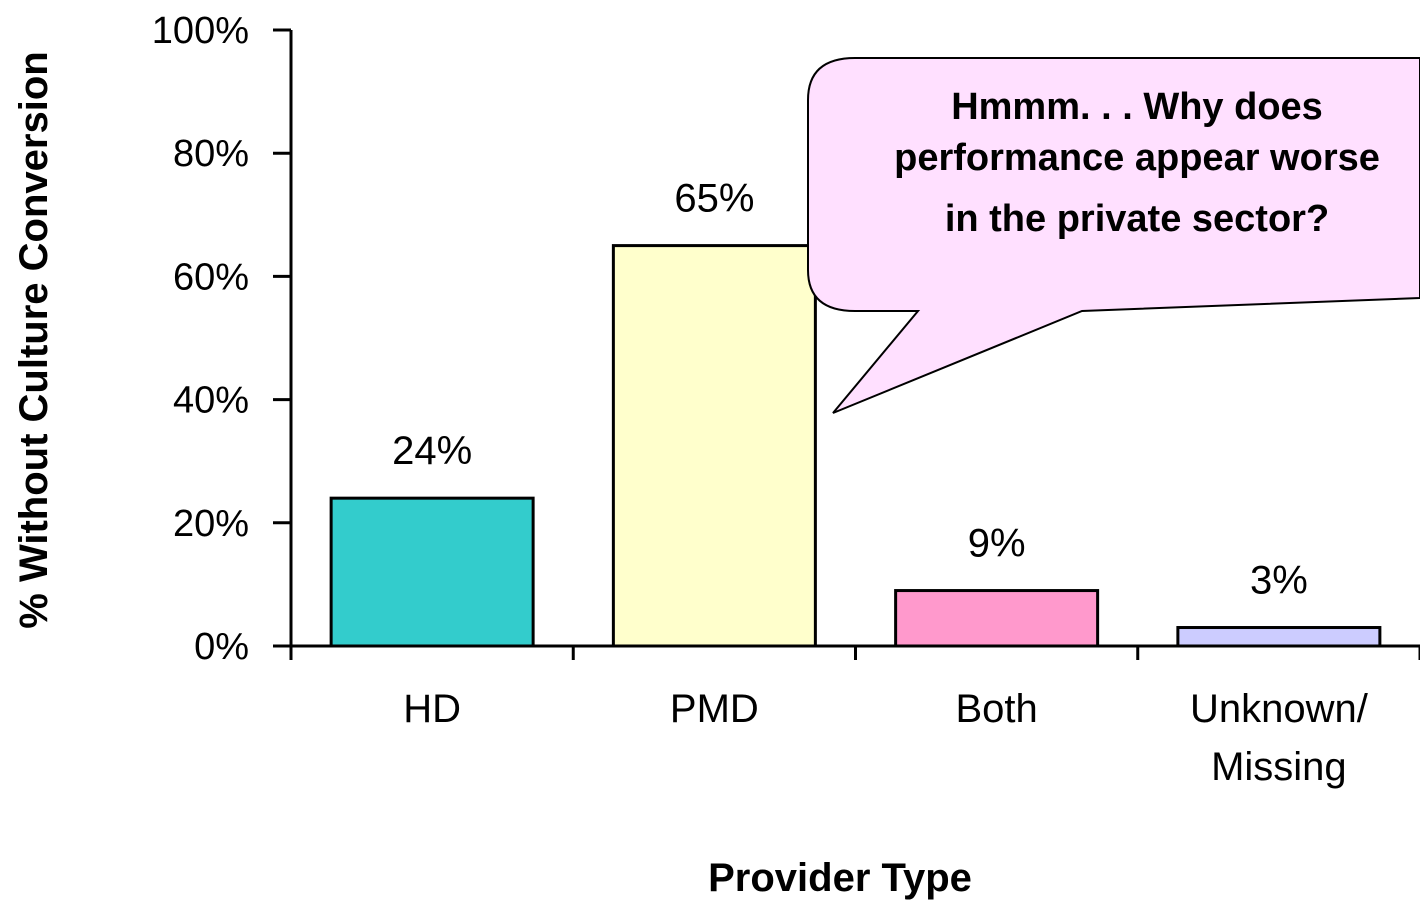 The image size is (1420, 902). I want to click on y-tick-label: 0%, so click(221, 647).